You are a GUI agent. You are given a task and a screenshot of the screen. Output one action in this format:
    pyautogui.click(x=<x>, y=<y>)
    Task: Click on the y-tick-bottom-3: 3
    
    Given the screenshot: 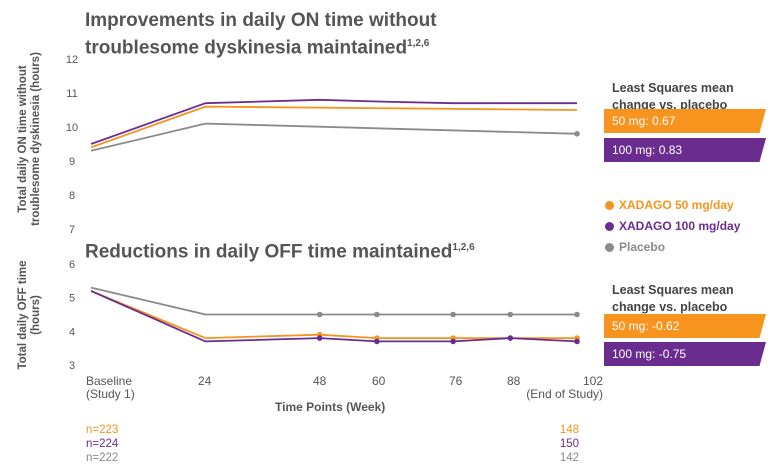 What is the action you would take?
    pyautogui.click(x=72, y=366)
    